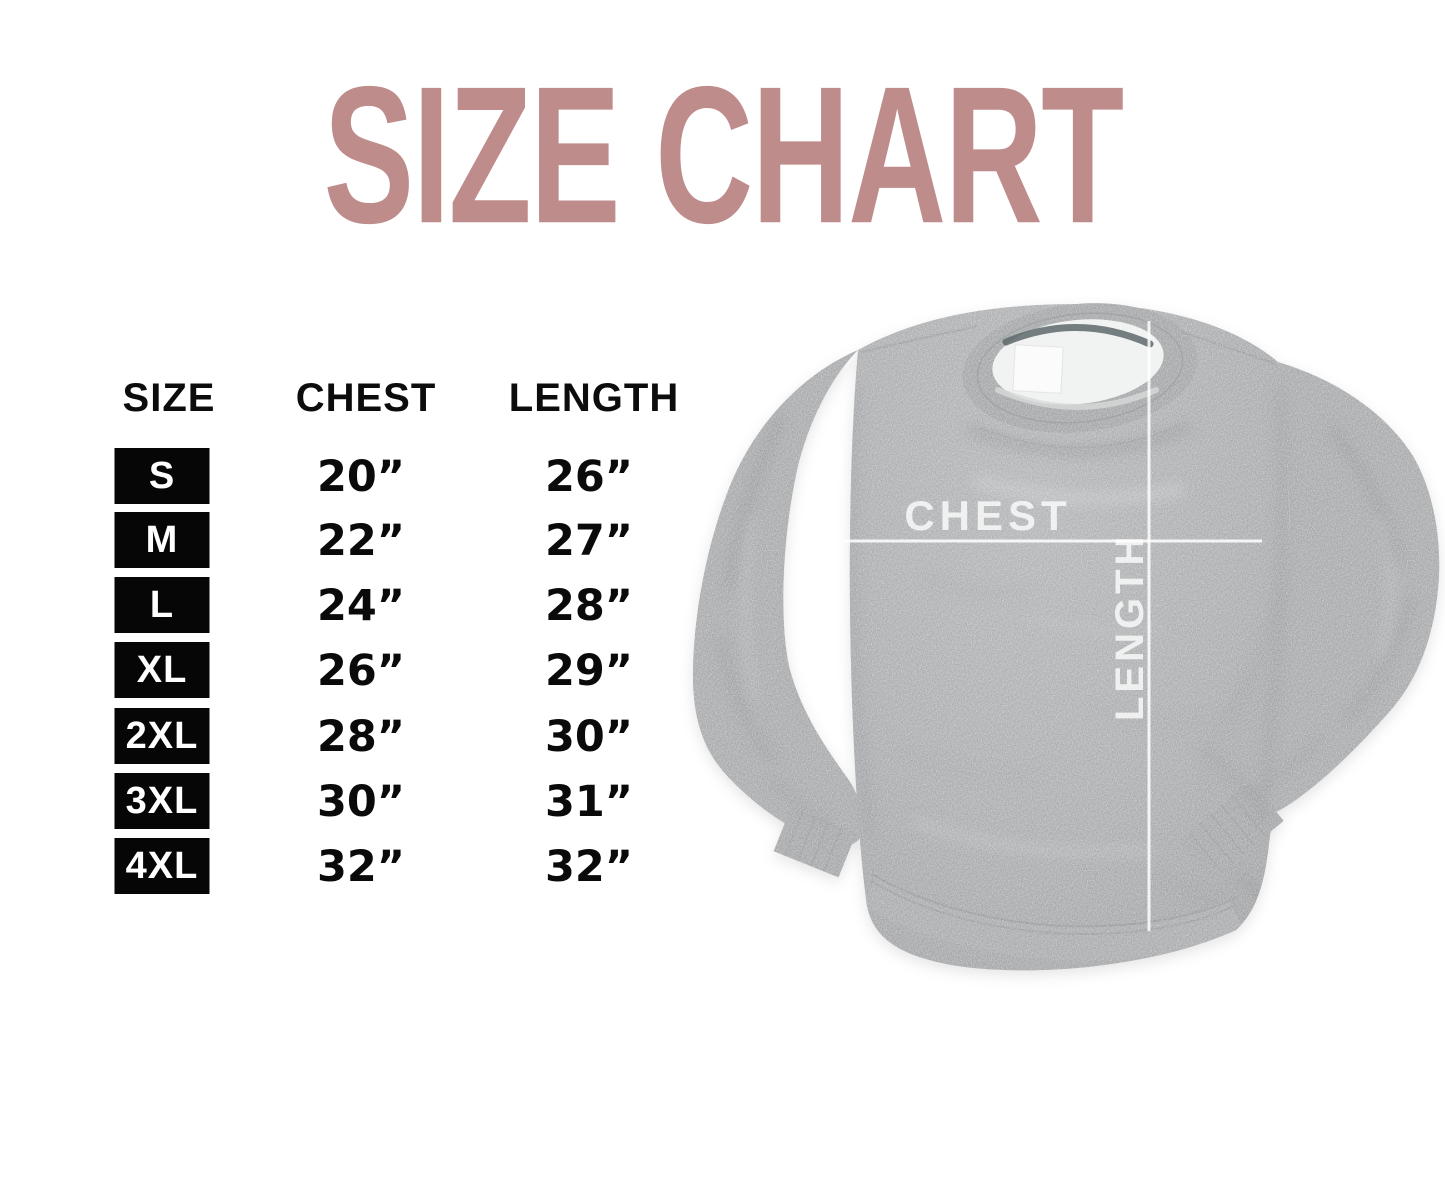 This screenshot has height=1204, width=1445. What do you see at coordinates (589, 671) in the screenshot?
I see `length-value: 29”` at bounding box center [589, 671].